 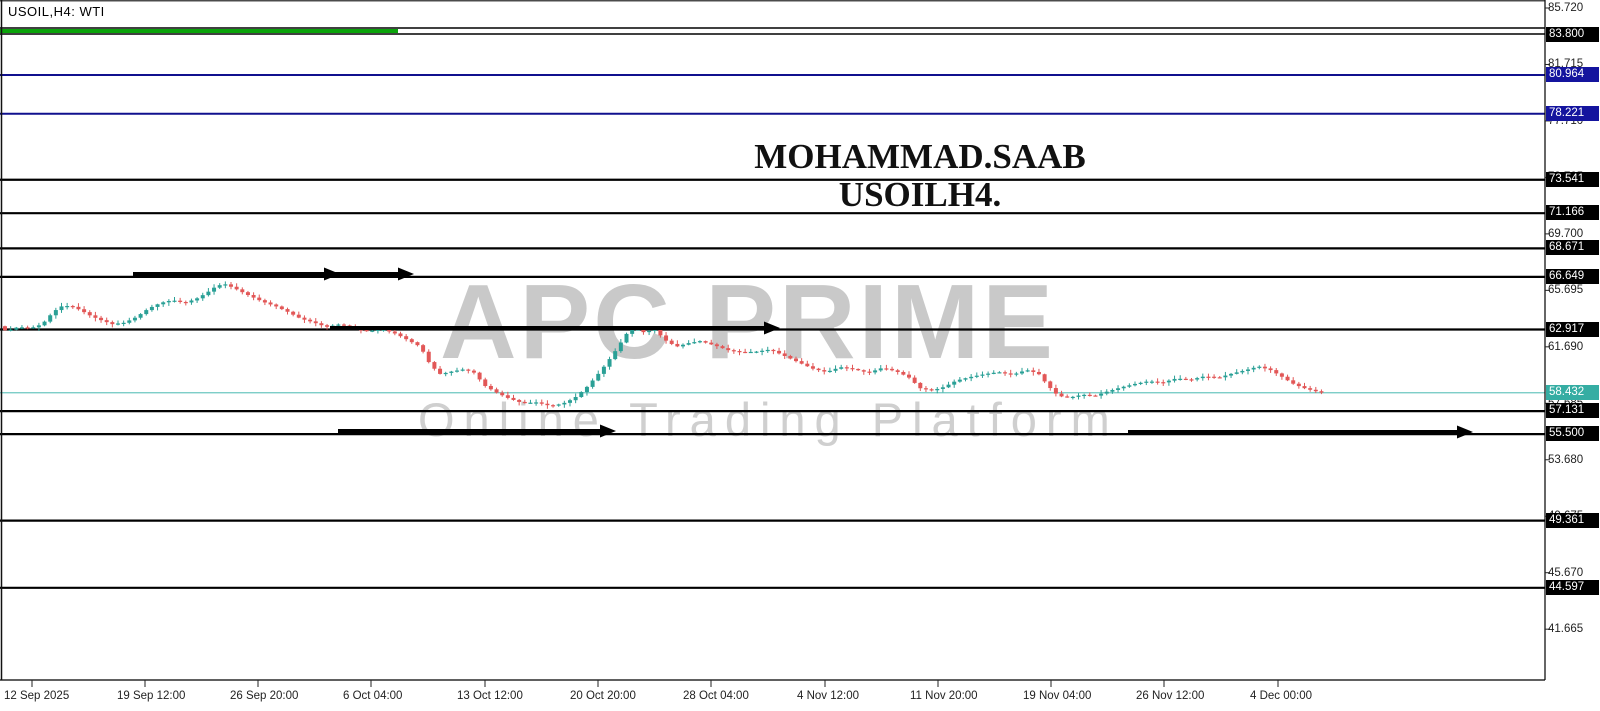 I want to click on watermark-brand: APC PRIME, so click(x=748, y=322).